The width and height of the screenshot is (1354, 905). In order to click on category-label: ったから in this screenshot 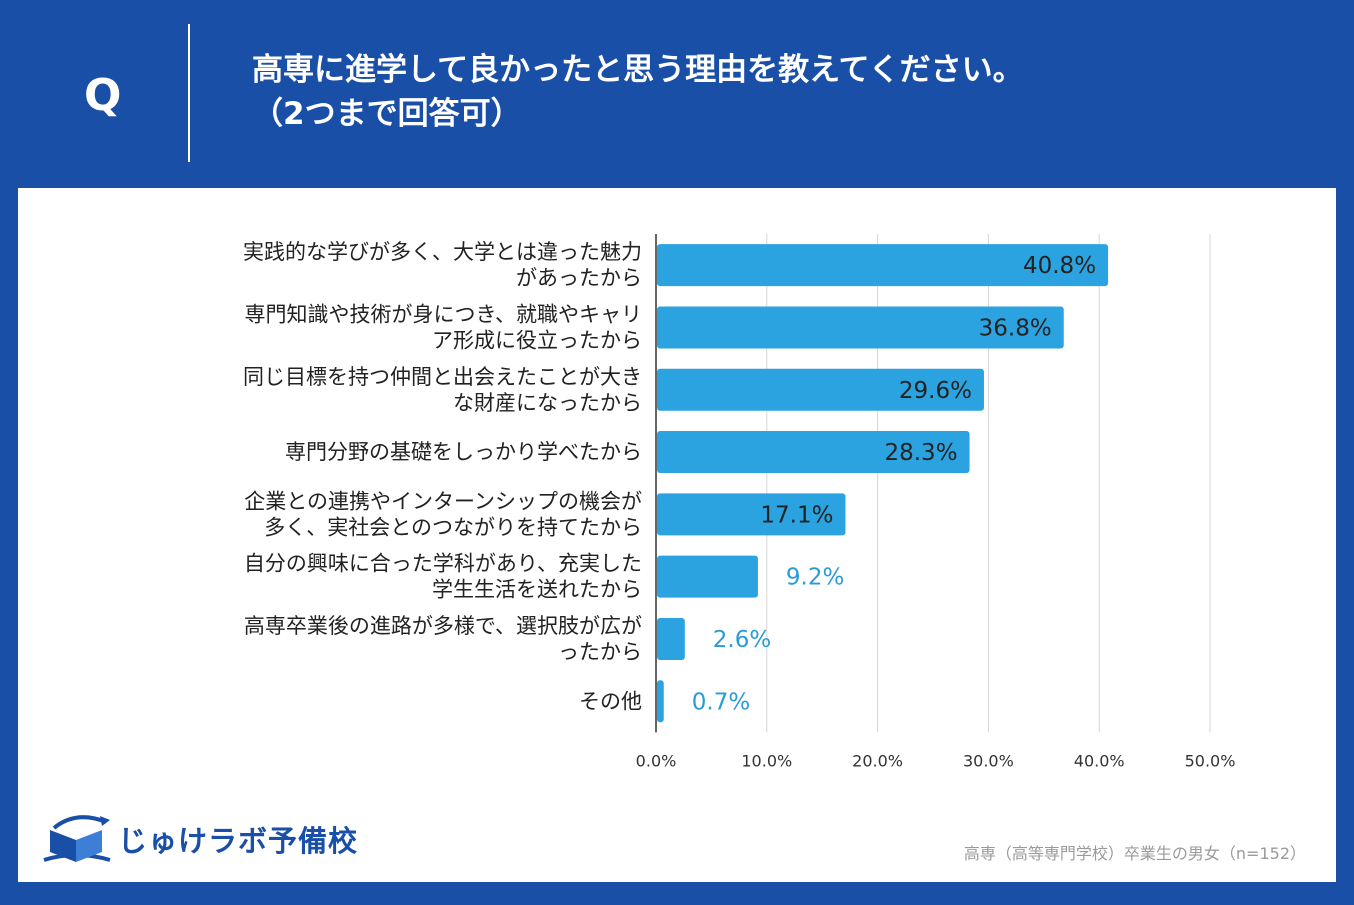, I will do `click(600, 652)`.